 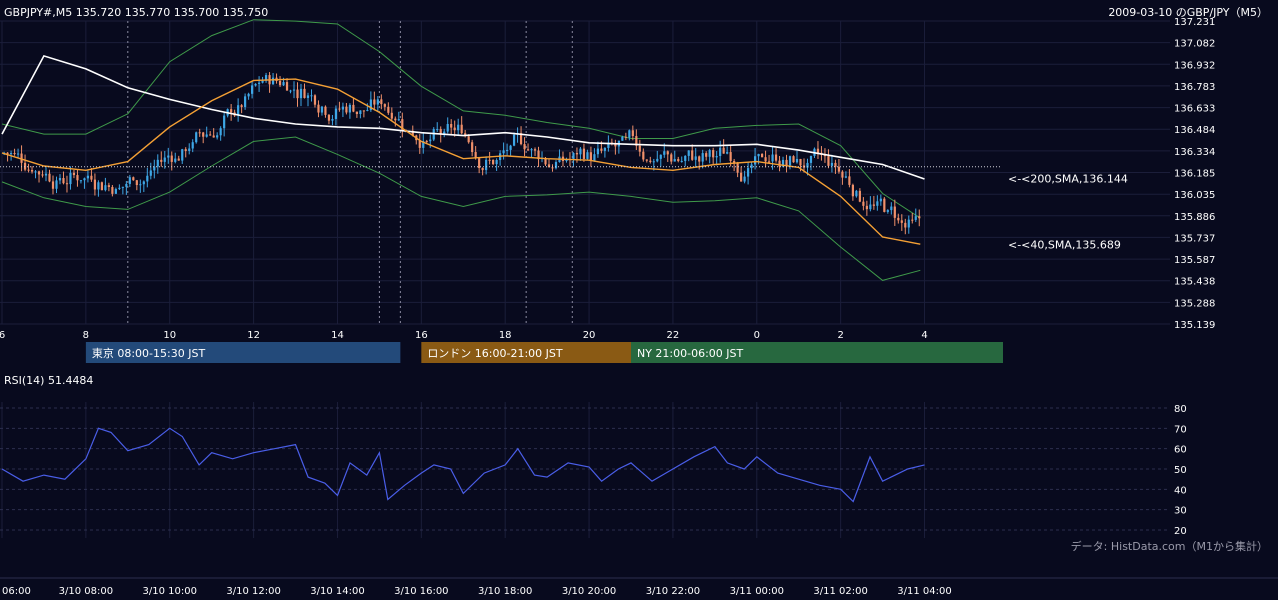 I want to click on rsi-line, so click(x=463, y=465).